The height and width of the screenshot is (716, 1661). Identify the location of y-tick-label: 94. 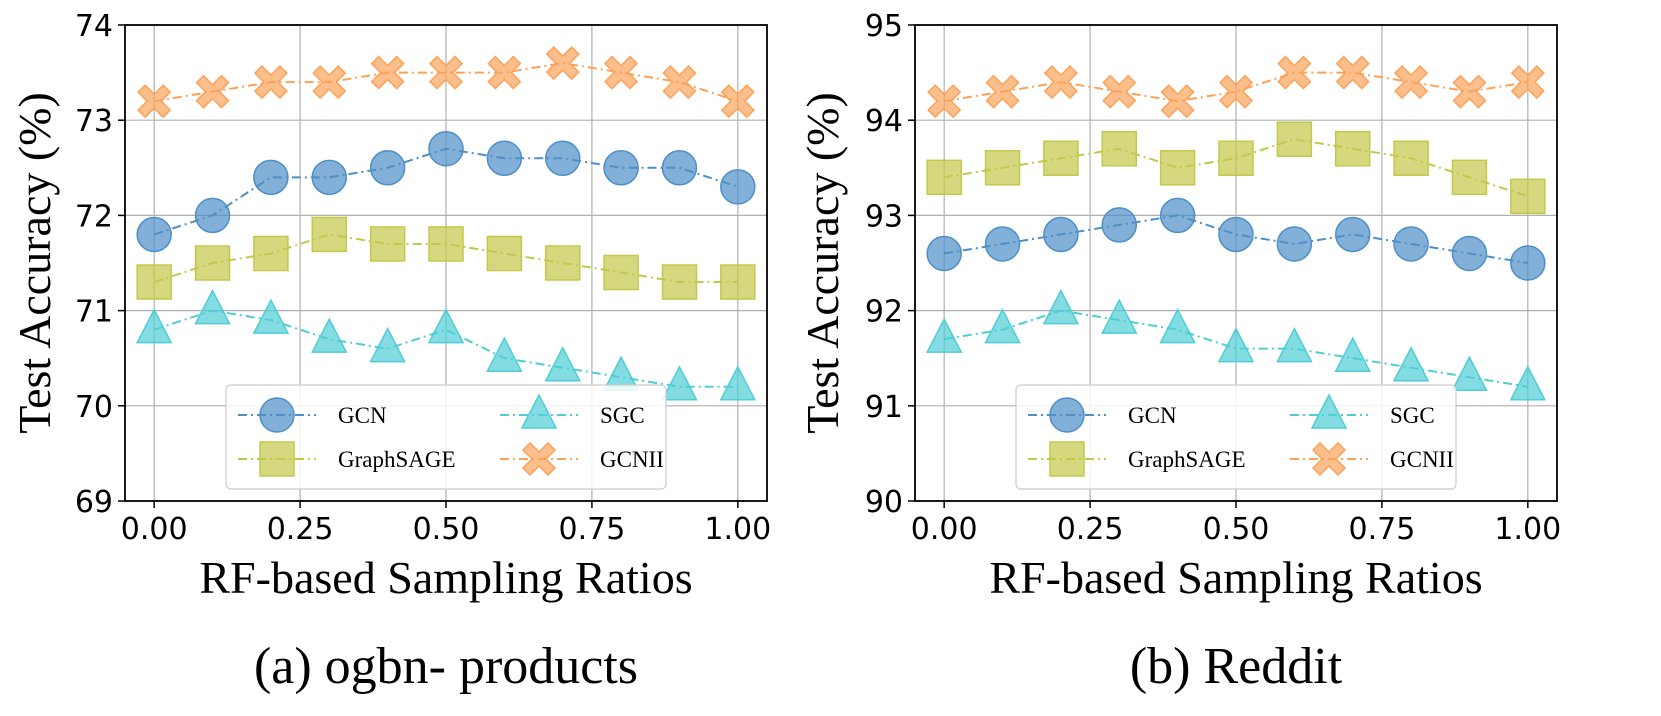
(884, 121).